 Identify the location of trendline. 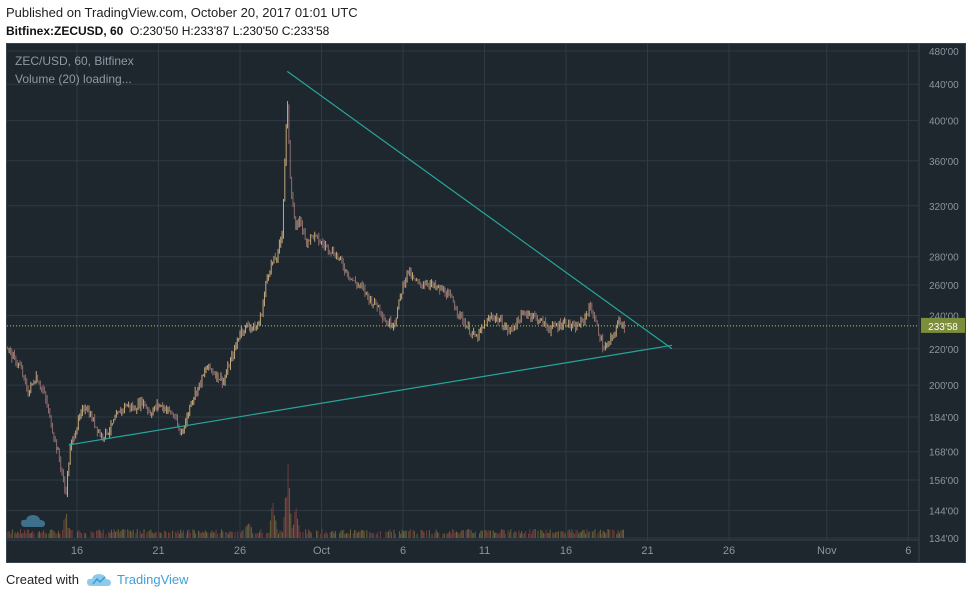
(370, 395).